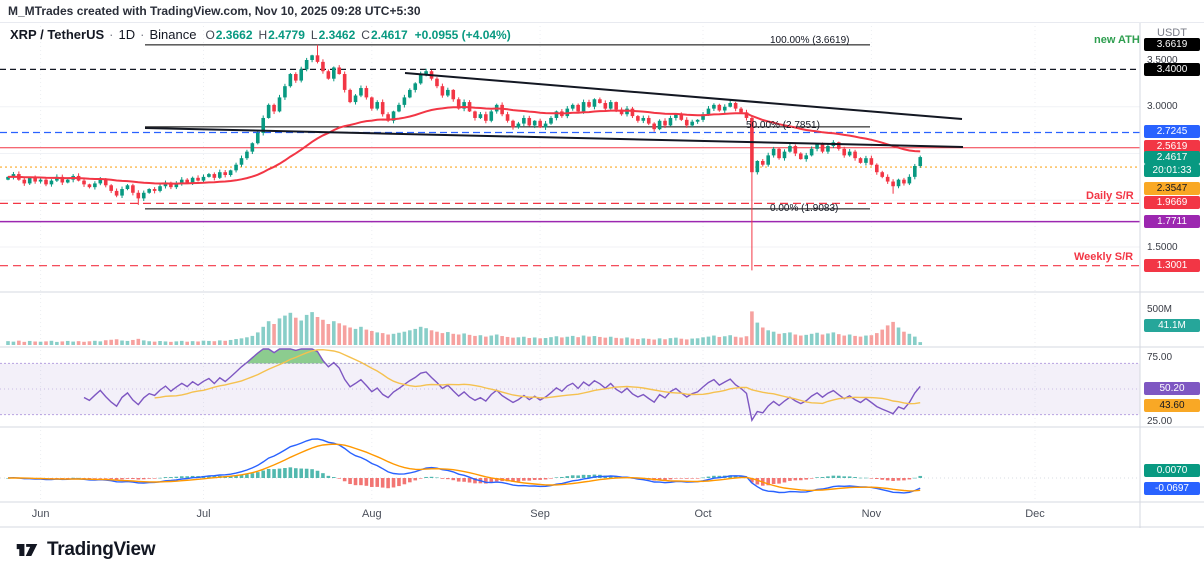 The width and height of the screenshot is (1204, 574). What do you see at coordinates (1162, 247) in the screenshot?
I see `scale-tick-1-5: 1.5000` at bounding box center [1162, 247].